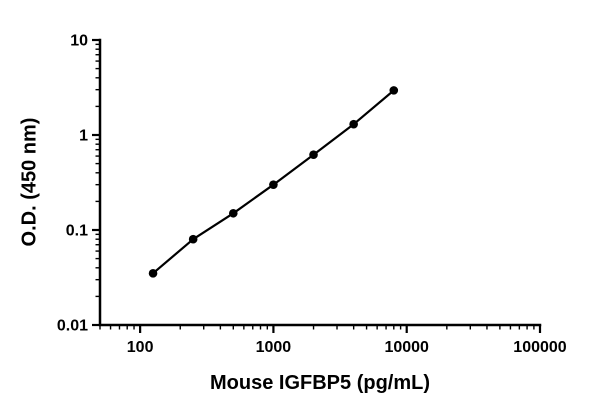 This screenshot has width=600, height=414. I want to click on y-tick-label: 0.1, so click(77, 231).